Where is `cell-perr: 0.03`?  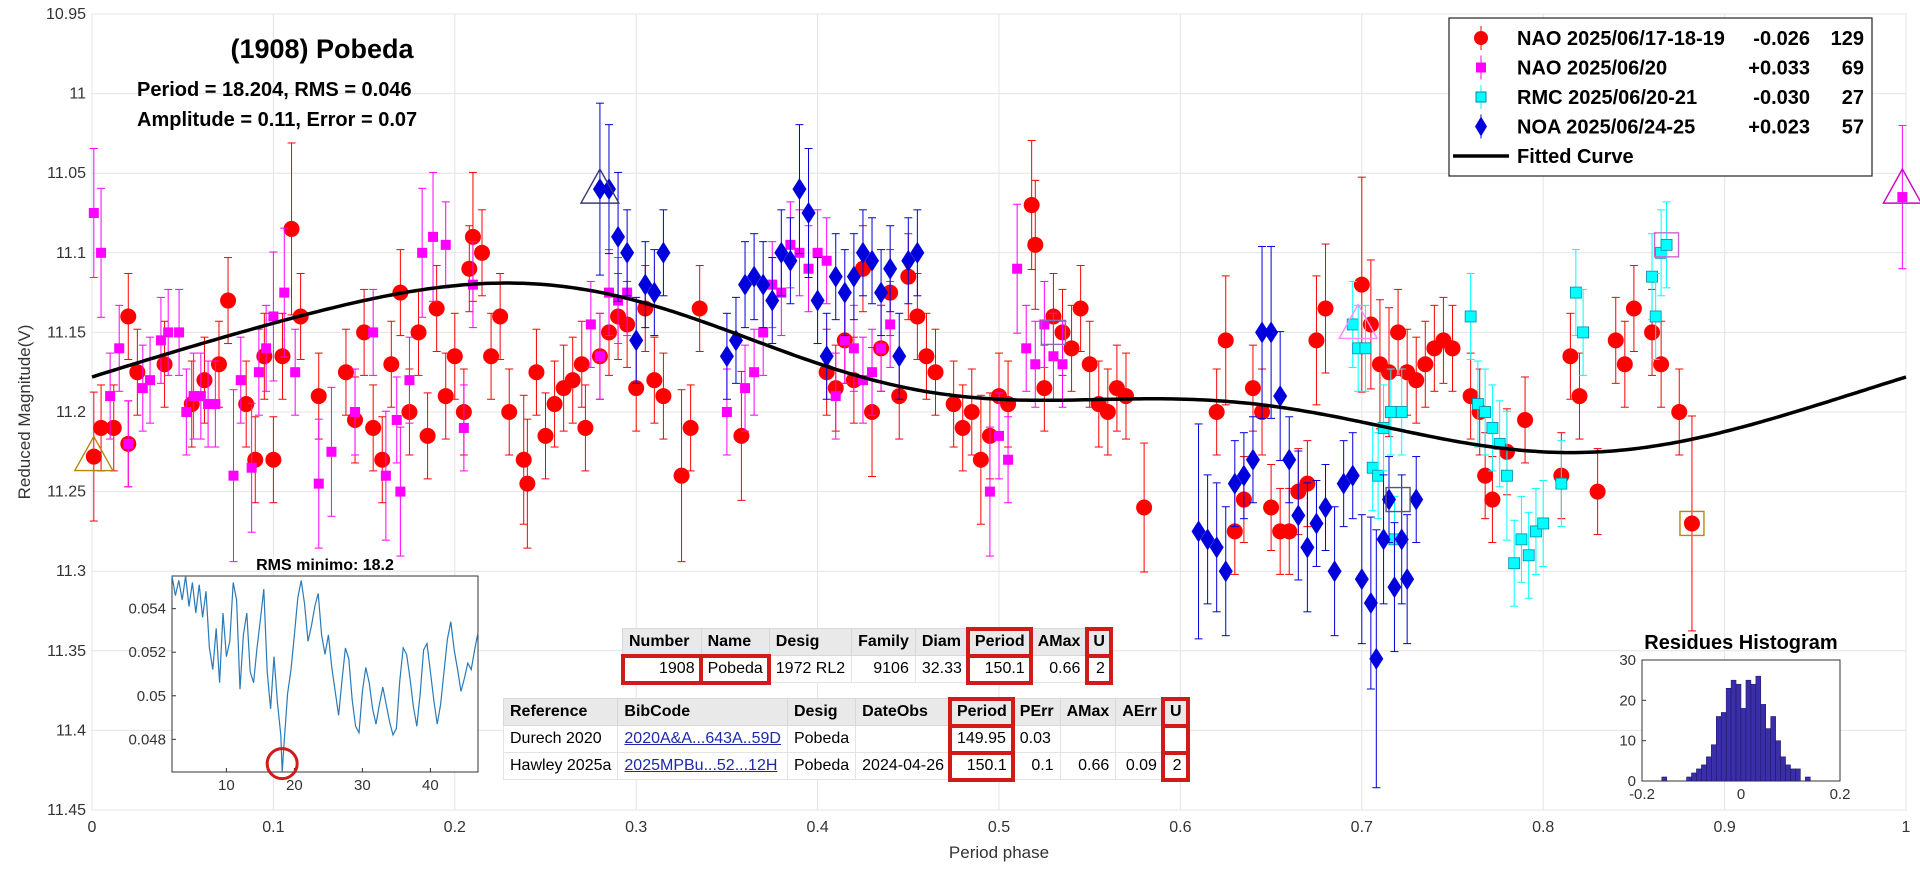 cell-perr: 0.03 is located at coordinates (1036, 739).